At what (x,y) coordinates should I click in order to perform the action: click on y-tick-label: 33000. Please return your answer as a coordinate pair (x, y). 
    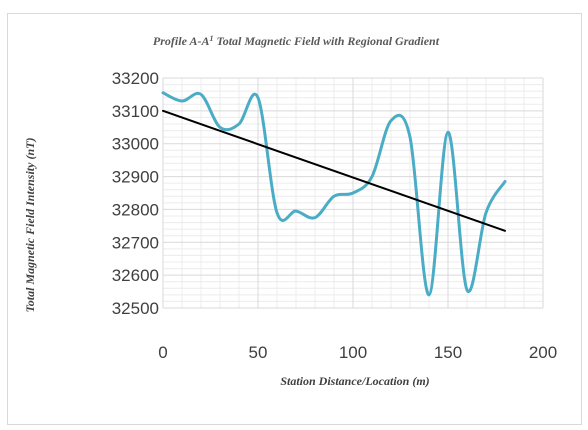
    Looking at the image, I should click on (135, 144).